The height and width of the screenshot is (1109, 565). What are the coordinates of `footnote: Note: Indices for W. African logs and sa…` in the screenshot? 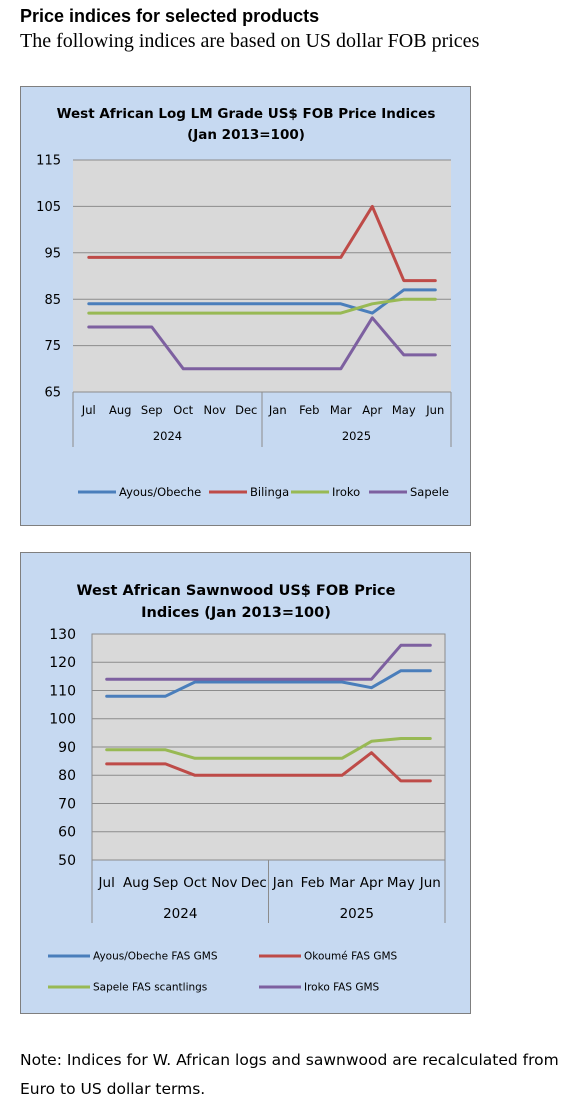 It's located at (289, 1074).